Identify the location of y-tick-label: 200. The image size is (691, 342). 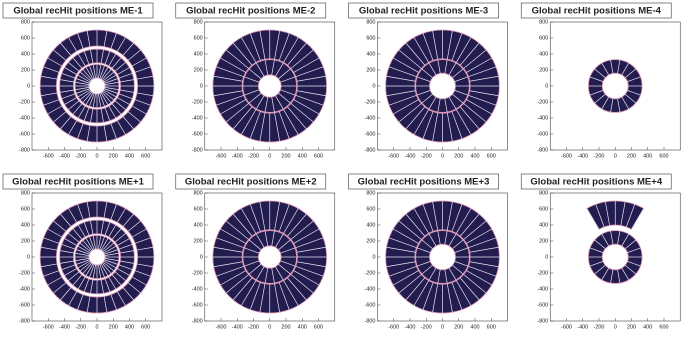
(198, 70).